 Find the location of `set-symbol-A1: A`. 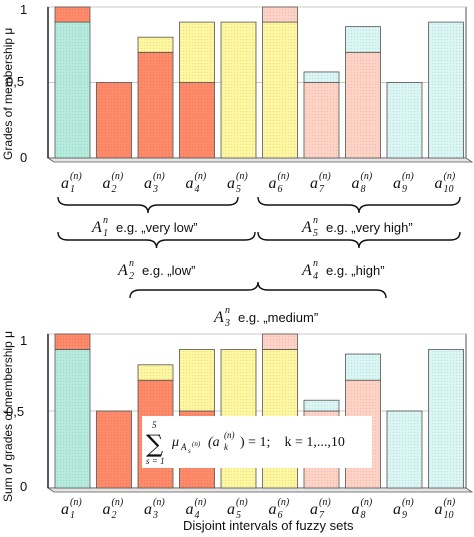

set-symbol-A1: A is located at coordinates (96, 227).